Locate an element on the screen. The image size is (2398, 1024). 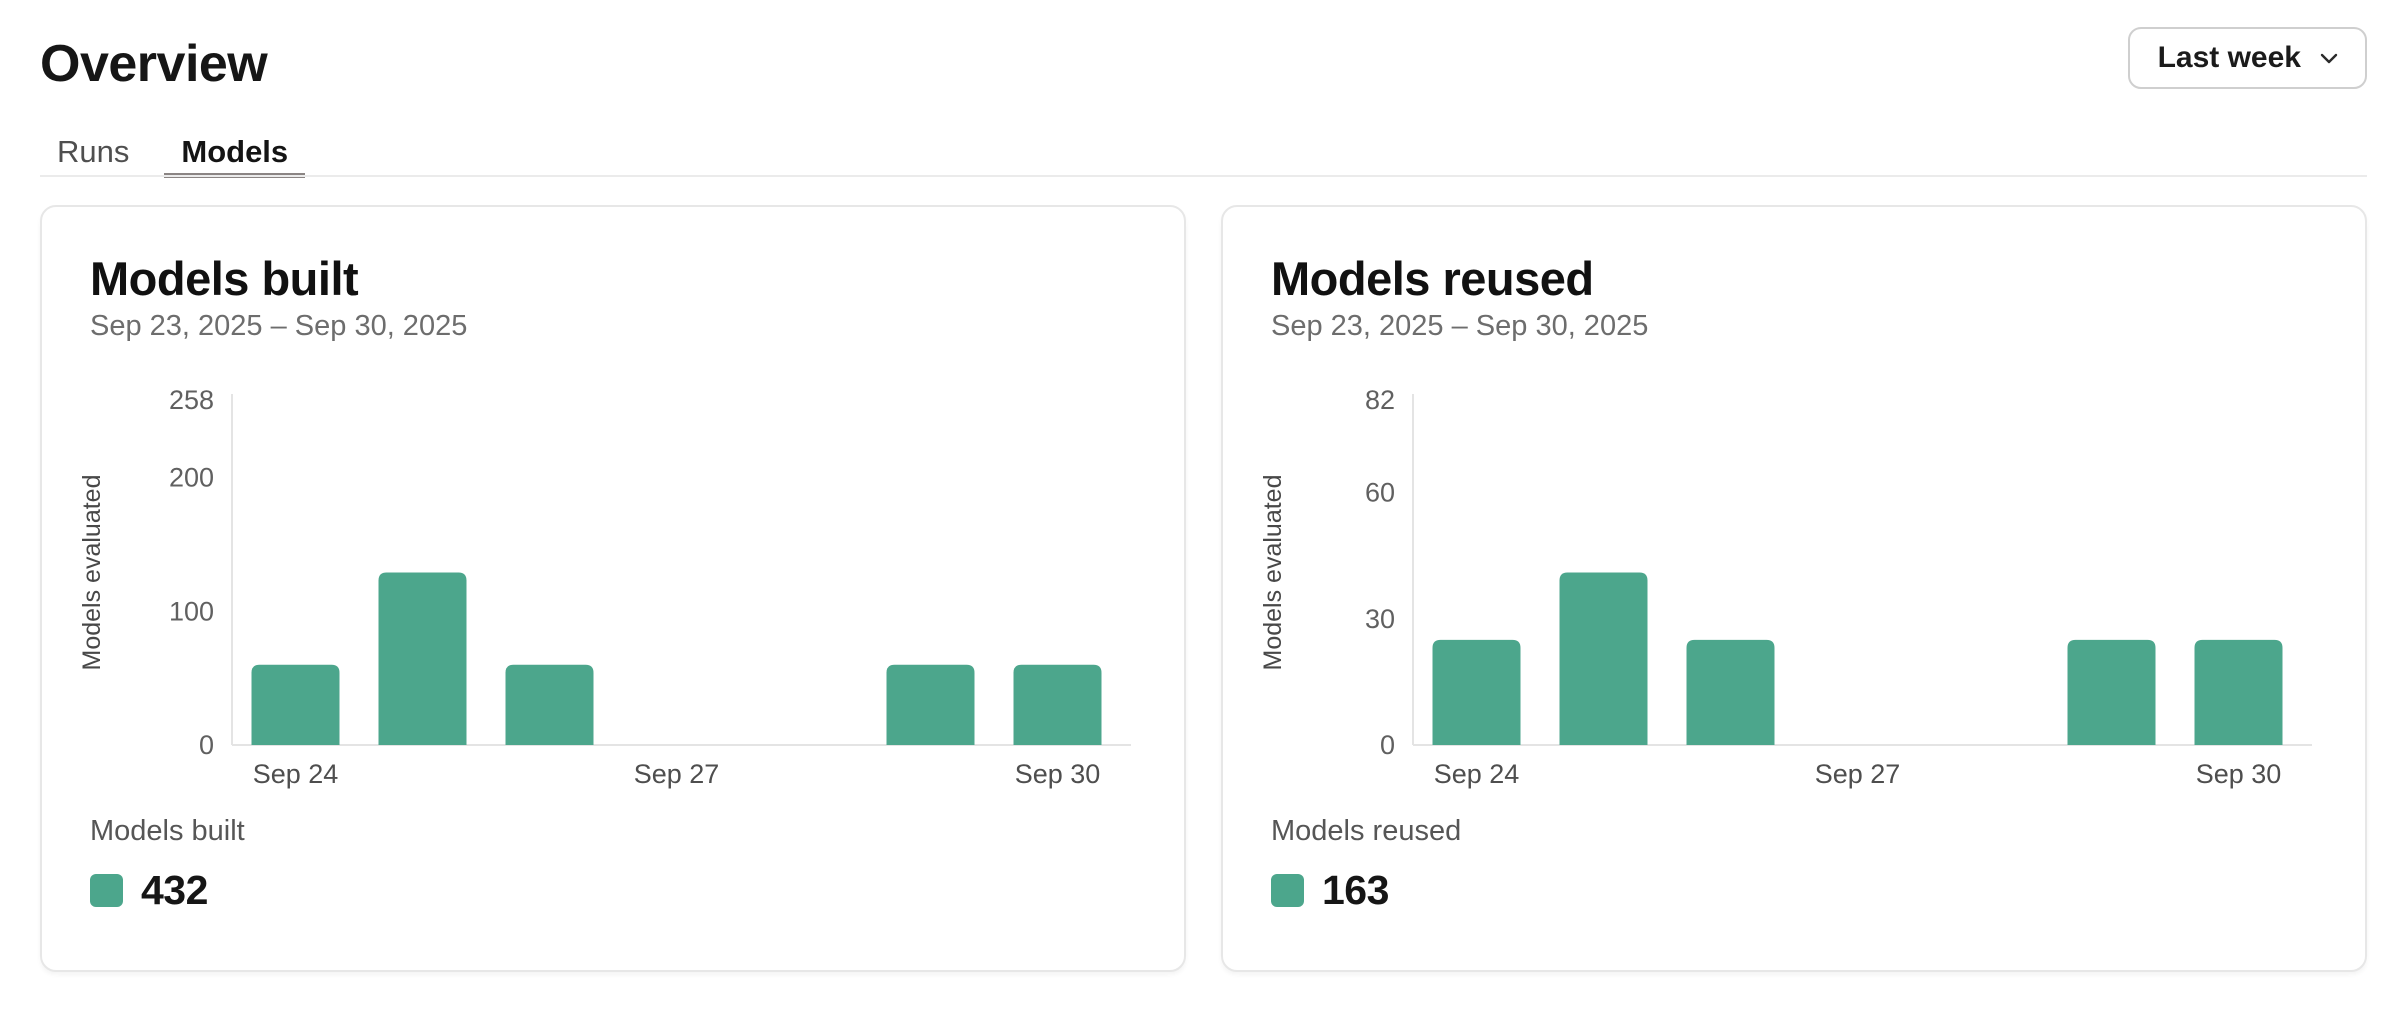
period-selector-button: Last week is located at coordinates (2247, 58).